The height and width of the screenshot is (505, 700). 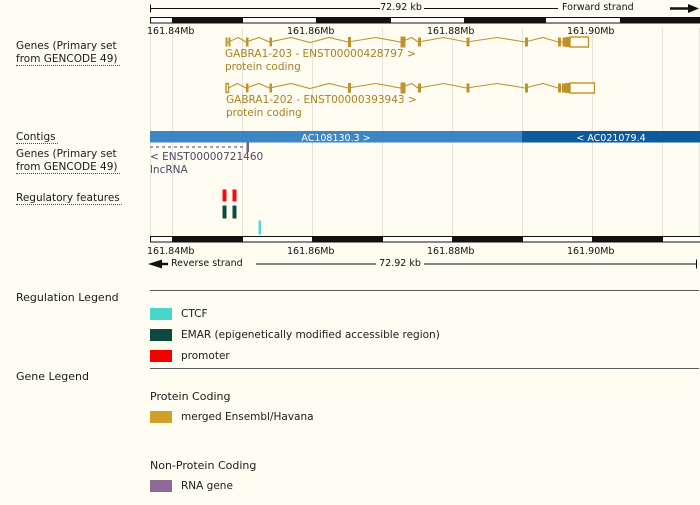 What do you see at coordinates (194, 314) in the screenshot?
I see `legend-item-label: CTCF` at bounding box center [194, 314].